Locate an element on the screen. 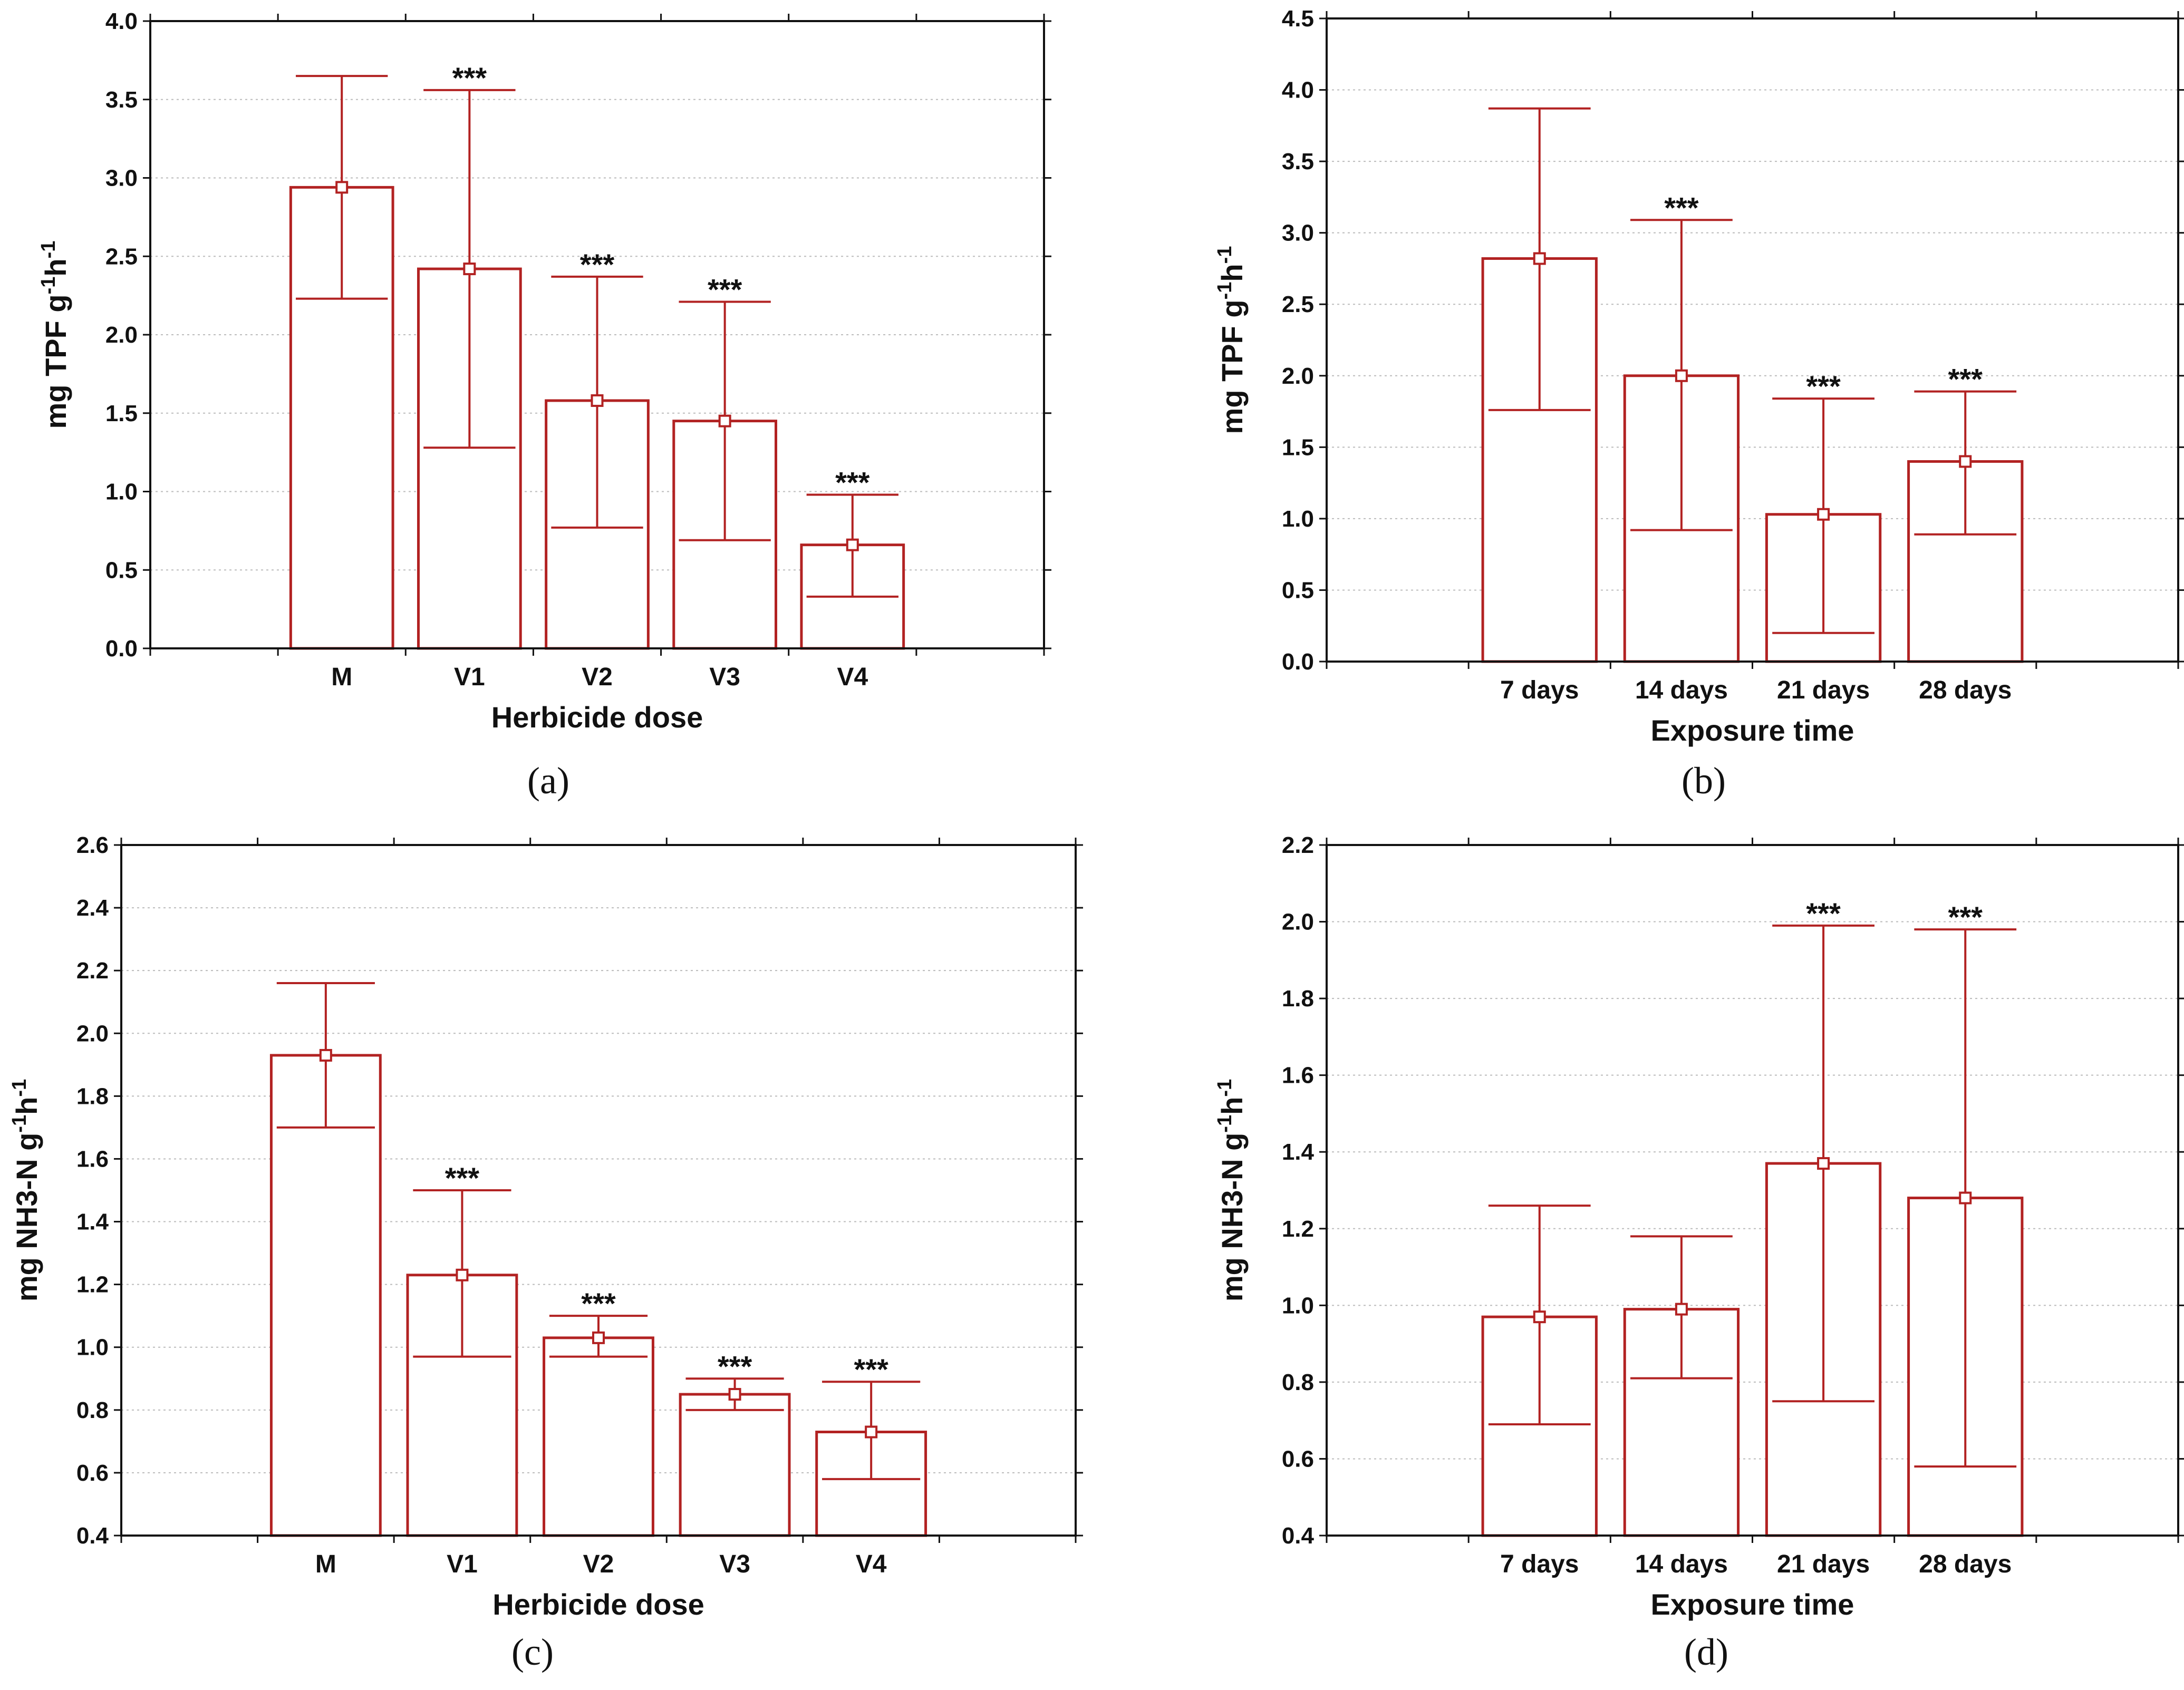  x-category-label: 28 days is located at coordinates (1965, 690).